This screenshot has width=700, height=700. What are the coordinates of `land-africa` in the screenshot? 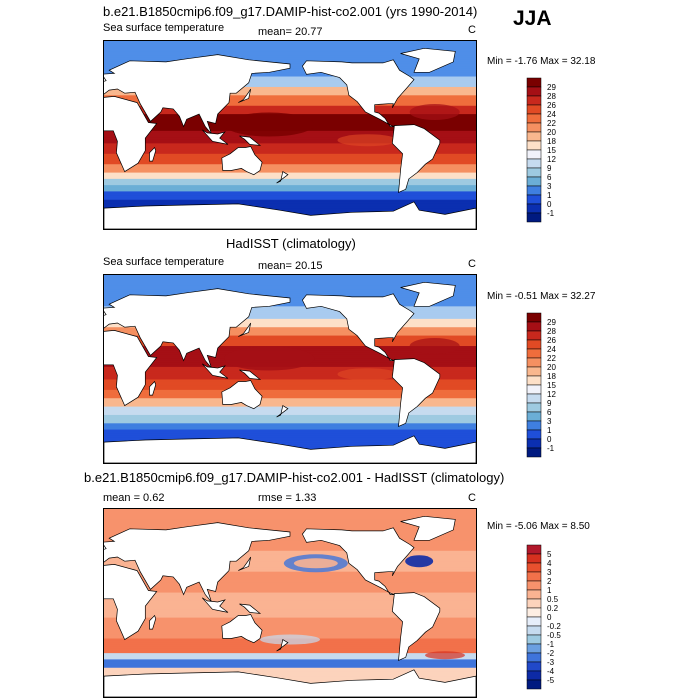 It's located at (131, 602).